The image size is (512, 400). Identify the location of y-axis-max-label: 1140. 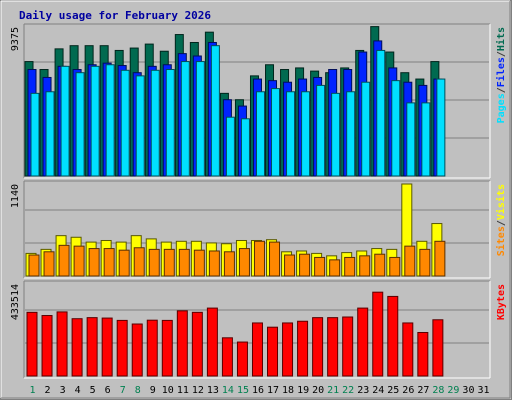
(15, 196).